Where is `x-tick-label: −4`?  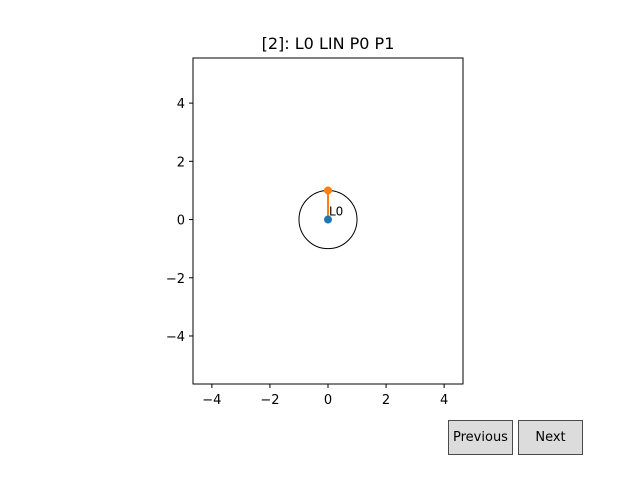
x-tick-label: −4 is located at coordinates (211, 400).